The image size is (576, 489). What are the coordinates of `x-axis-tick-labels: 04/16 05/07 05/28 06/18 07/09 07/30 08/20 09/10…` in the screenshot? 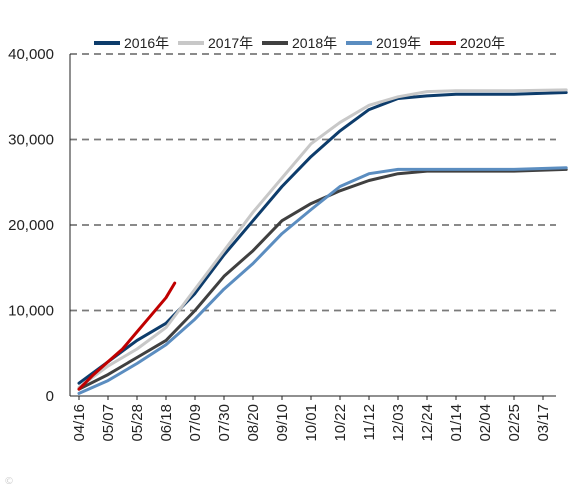 It's located at (311, 423).